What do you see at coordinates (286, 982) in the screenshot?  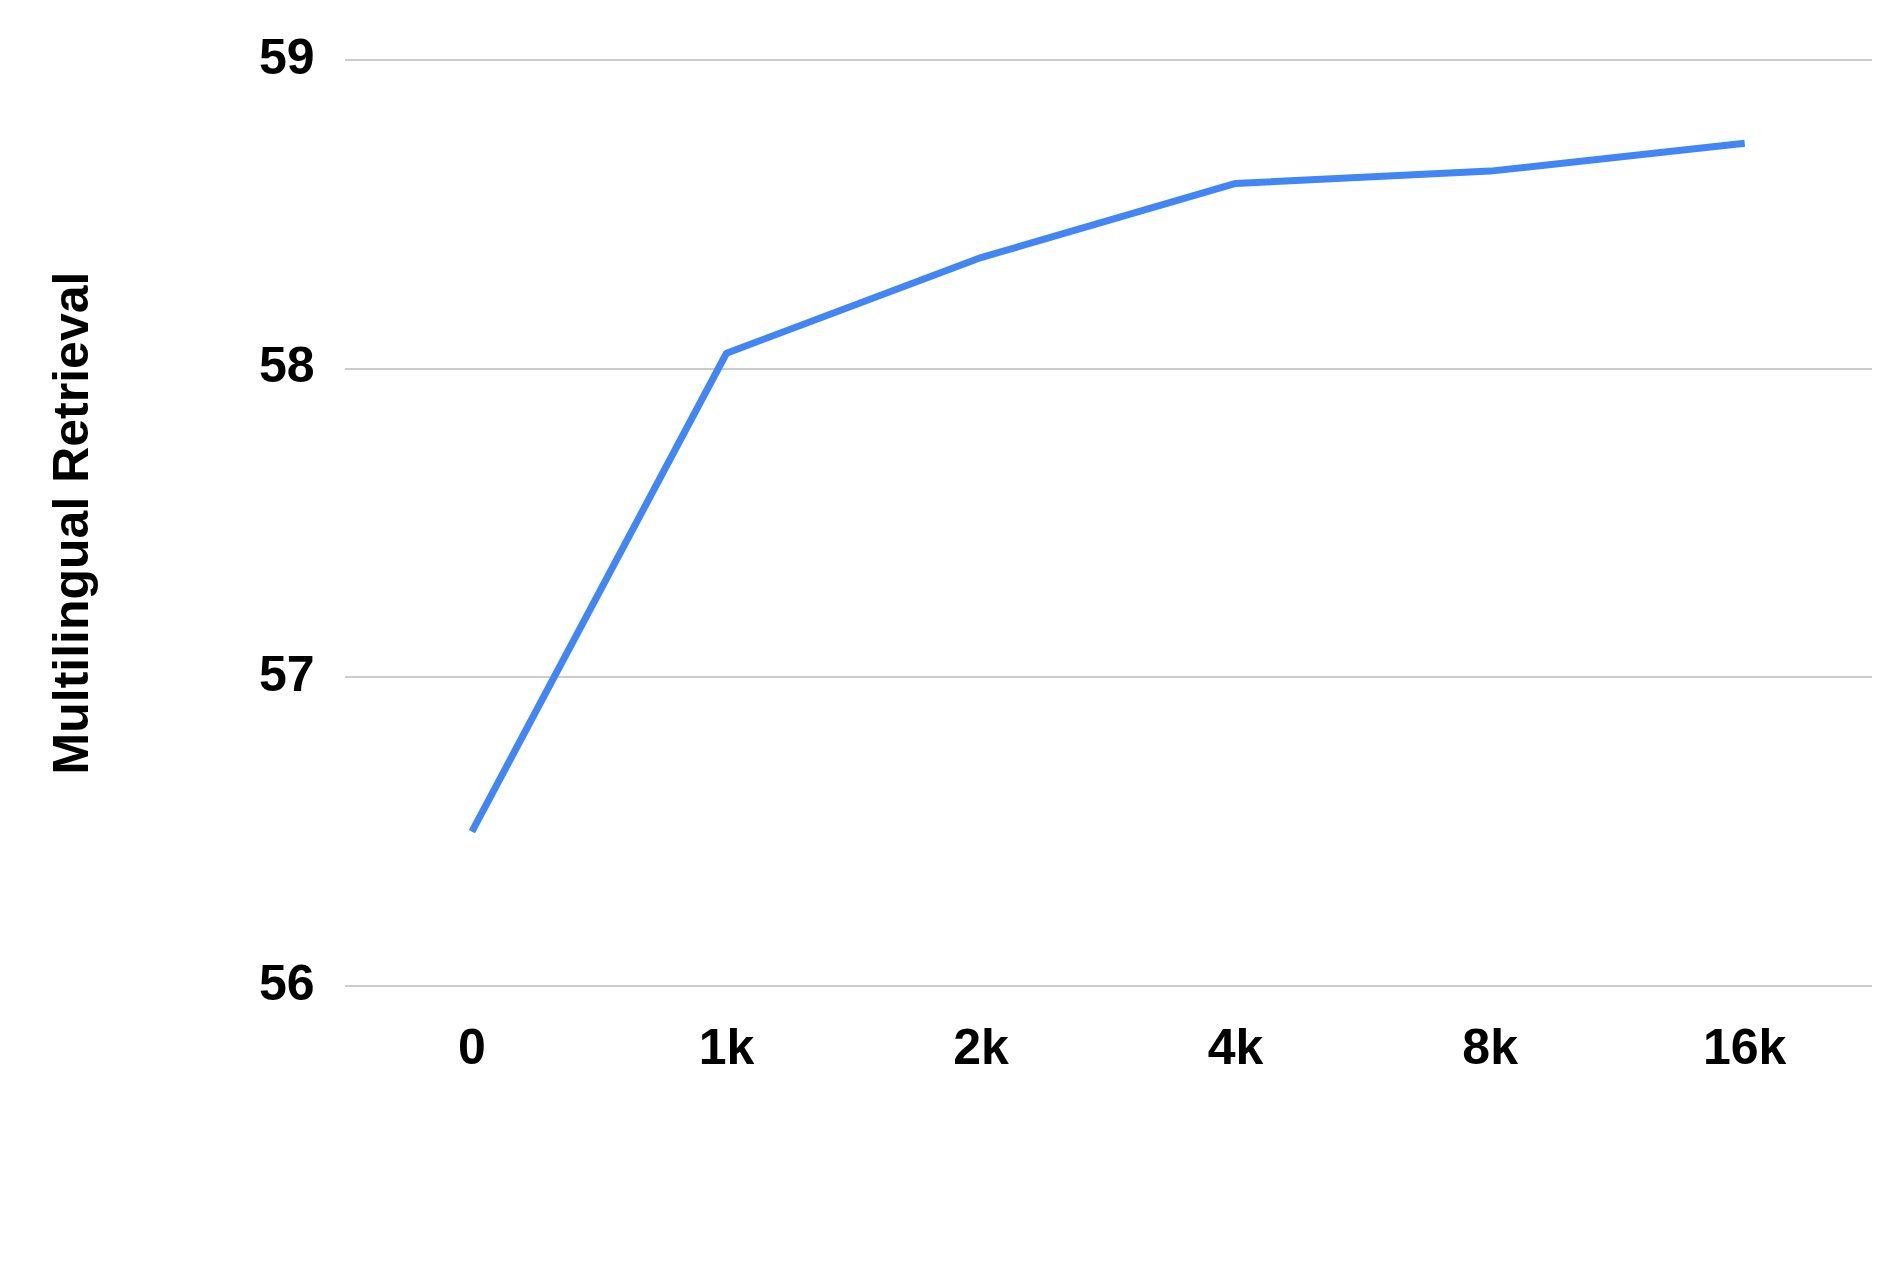 I see `y-tick-label: 56` at bounding box center [286, 982].